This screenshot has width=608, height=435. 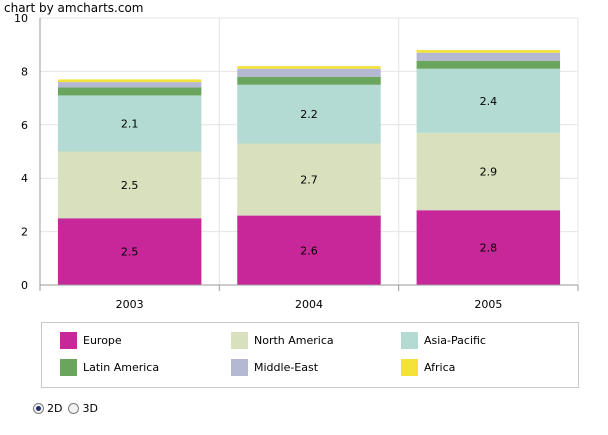 I want to click on legend-item: Africa, so click(x=428, y=367).